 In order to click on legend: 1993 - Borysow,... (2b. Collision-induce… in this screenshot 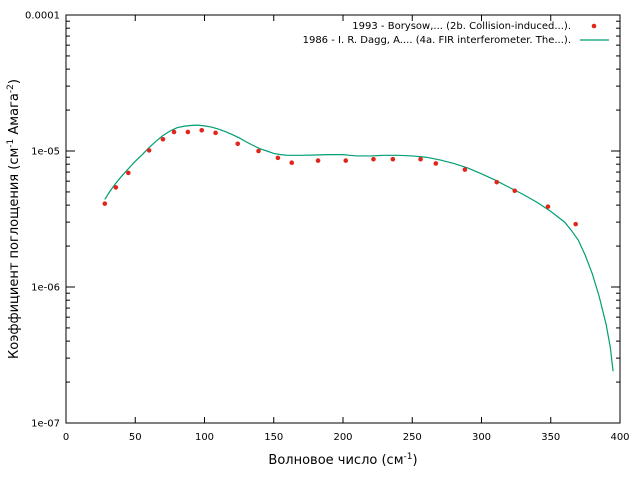, I will do `click(456, 33)`.